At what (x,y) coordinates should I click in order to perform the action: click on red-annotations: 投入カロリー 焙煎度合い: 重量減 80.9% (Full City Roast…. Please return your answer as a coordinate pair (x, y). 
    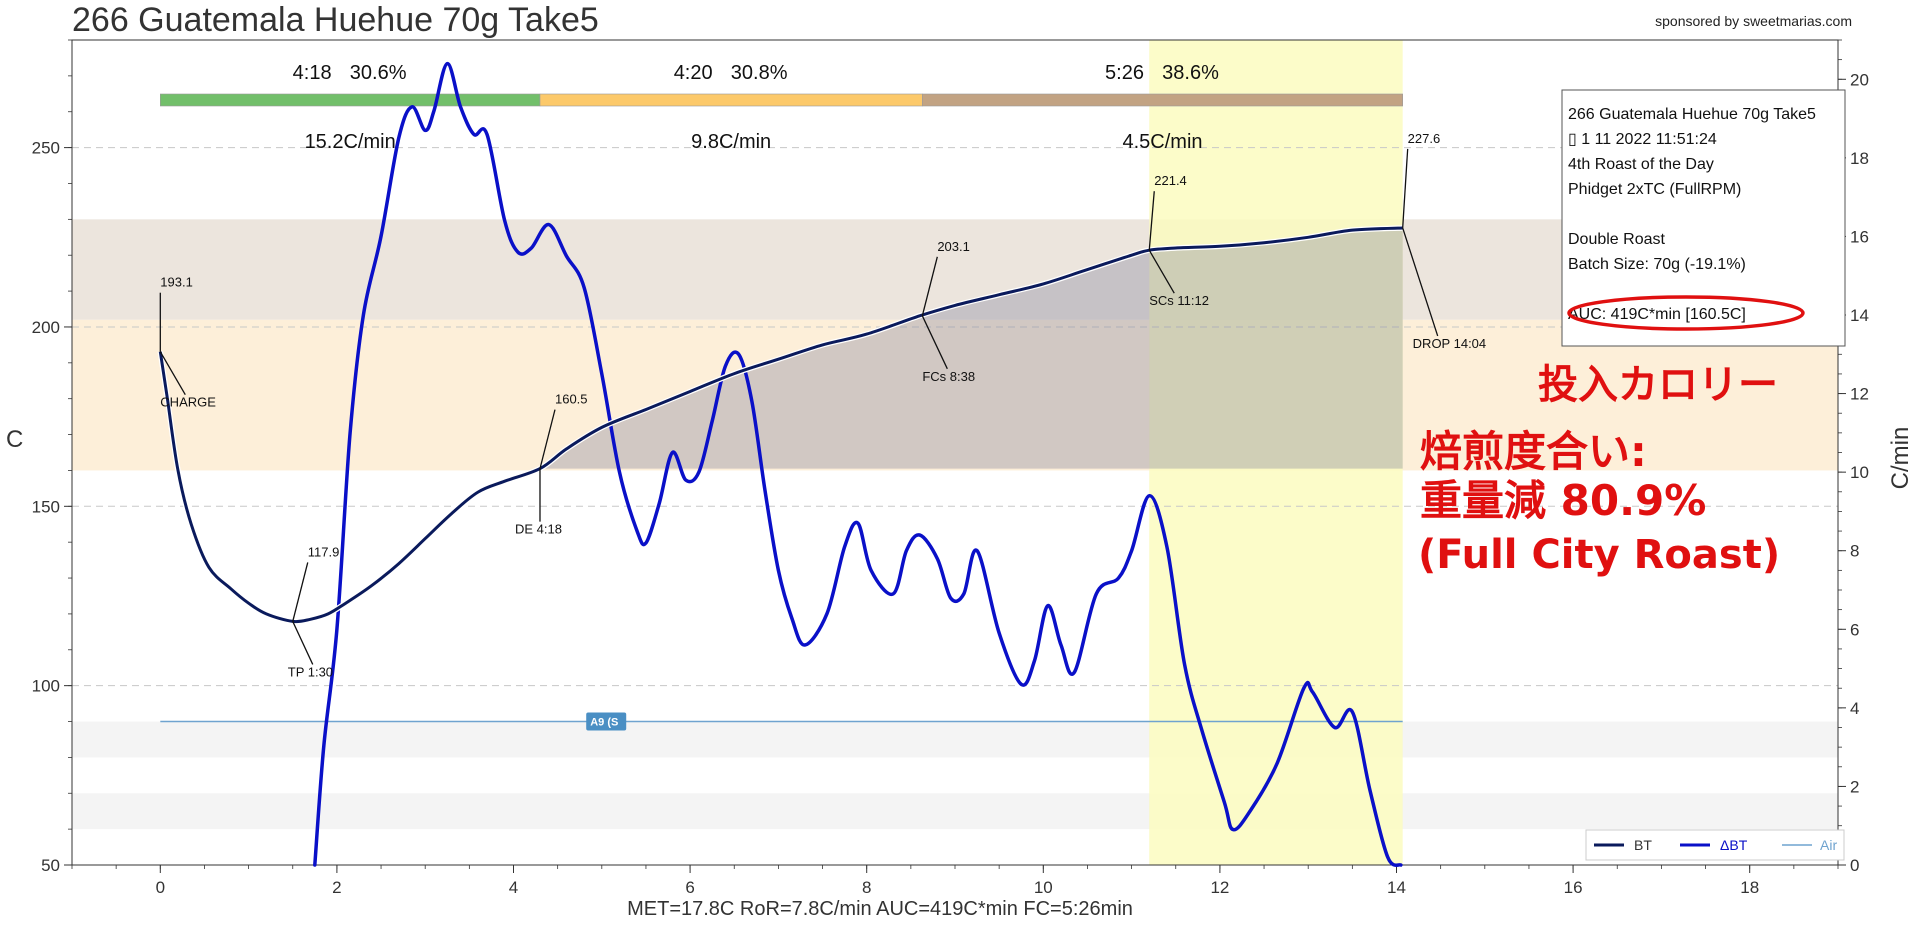
    Looking at the image, I should click on (1599, 470).